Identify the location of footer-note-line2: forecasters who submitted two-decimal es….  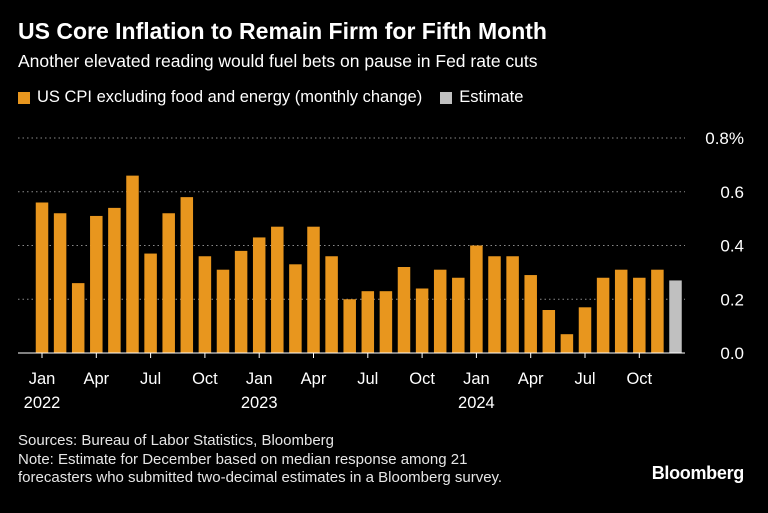
(260, 477).